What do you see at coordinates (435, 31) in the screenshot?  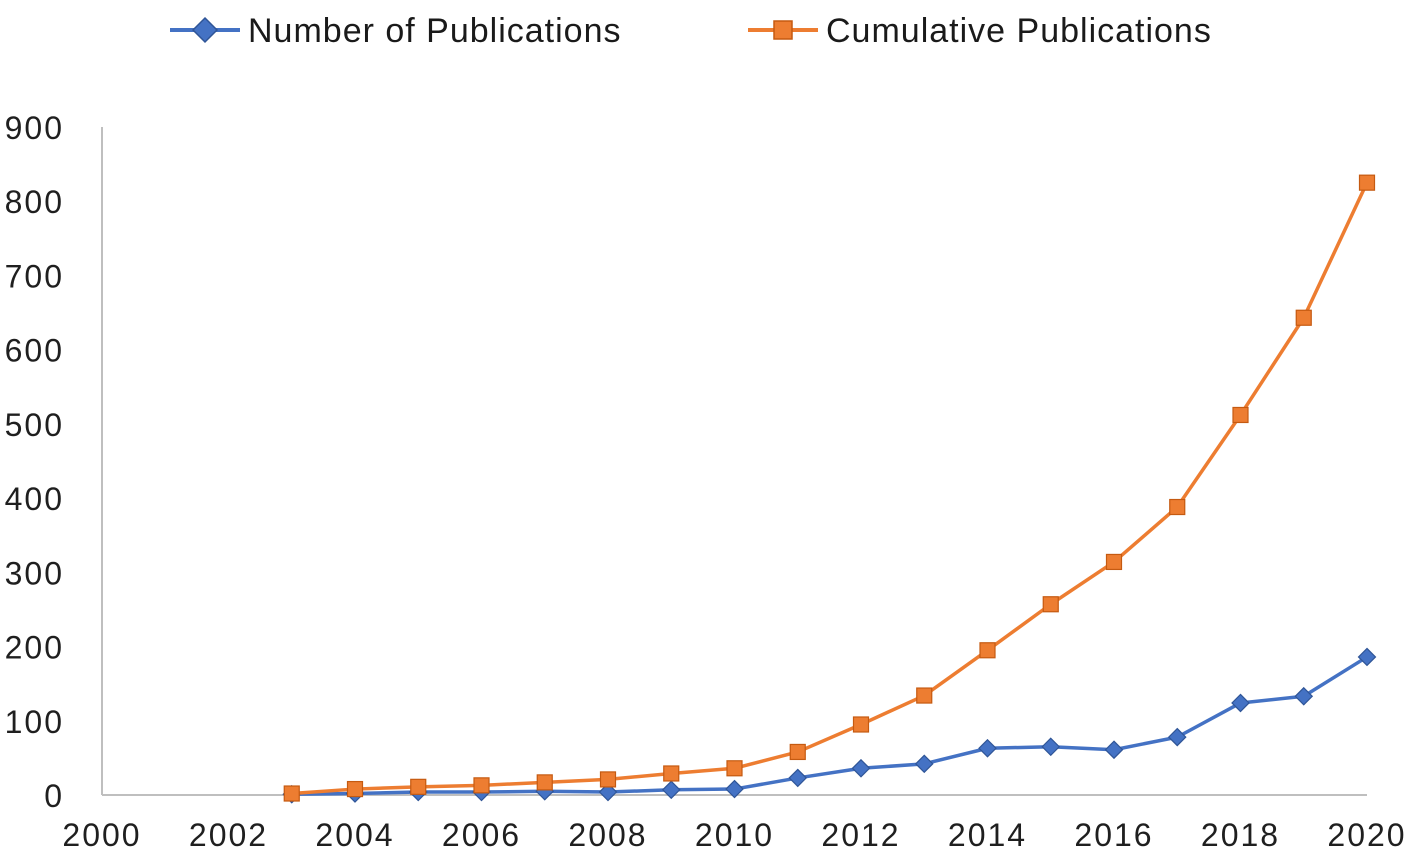 I see `legend-label-number-of-publications: Number of Publications` at bounding box center [435, 31].